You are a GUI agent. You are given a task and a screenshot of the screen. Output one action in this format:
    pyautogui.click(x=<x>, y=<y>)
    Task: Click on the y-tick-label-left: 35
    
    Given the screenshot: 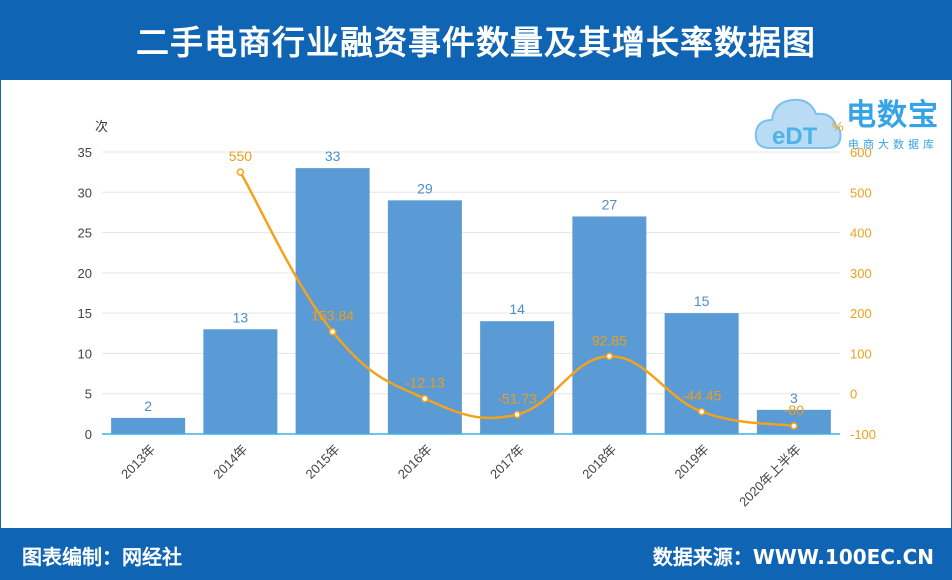 What is the action you would take?
    pyautogui.click(x=85, y=152)
    